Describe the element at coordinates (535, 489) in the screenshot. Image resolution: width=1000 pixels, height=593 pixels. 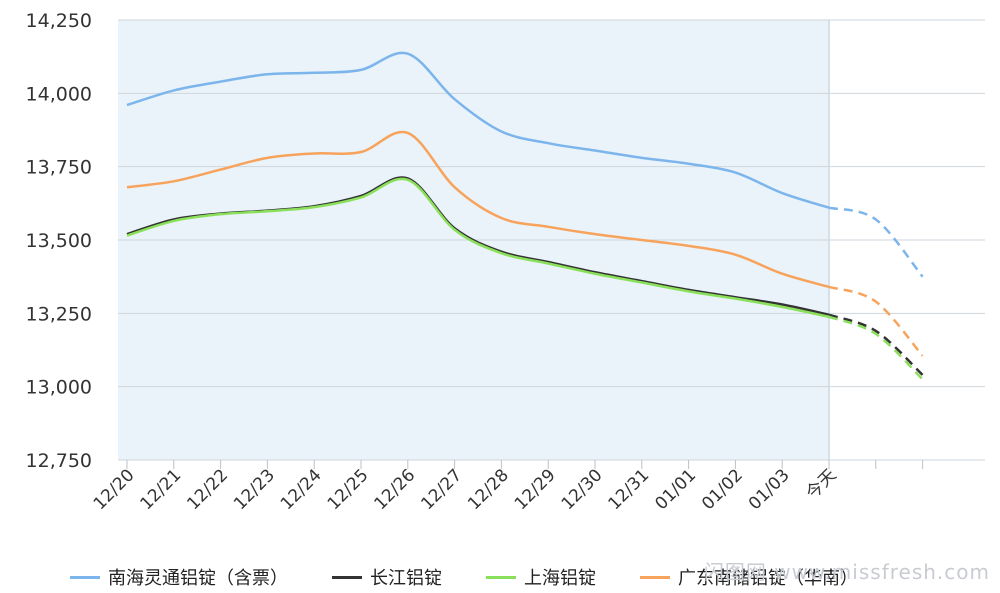
I see `x-tick-label: 12/29` at that location.